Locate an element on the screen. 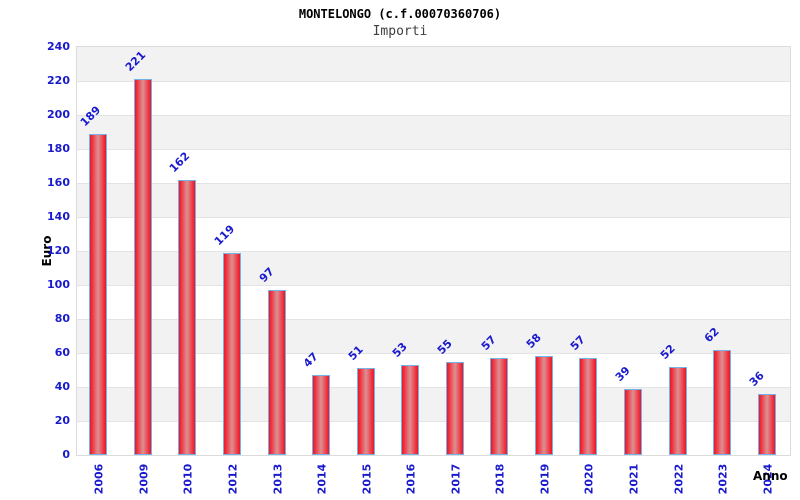 The image size is (800, 500). y-tick-label: 140 is located at coordinates (58, 216).